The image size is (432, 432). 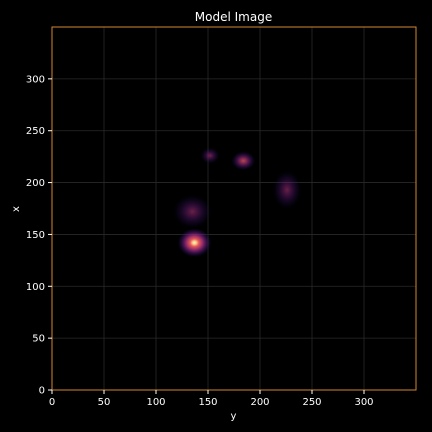 What do you see at coordinates (363, 402) in the screenshot?
I see `x-tick-label: 300` at bounding box center [363, 402].